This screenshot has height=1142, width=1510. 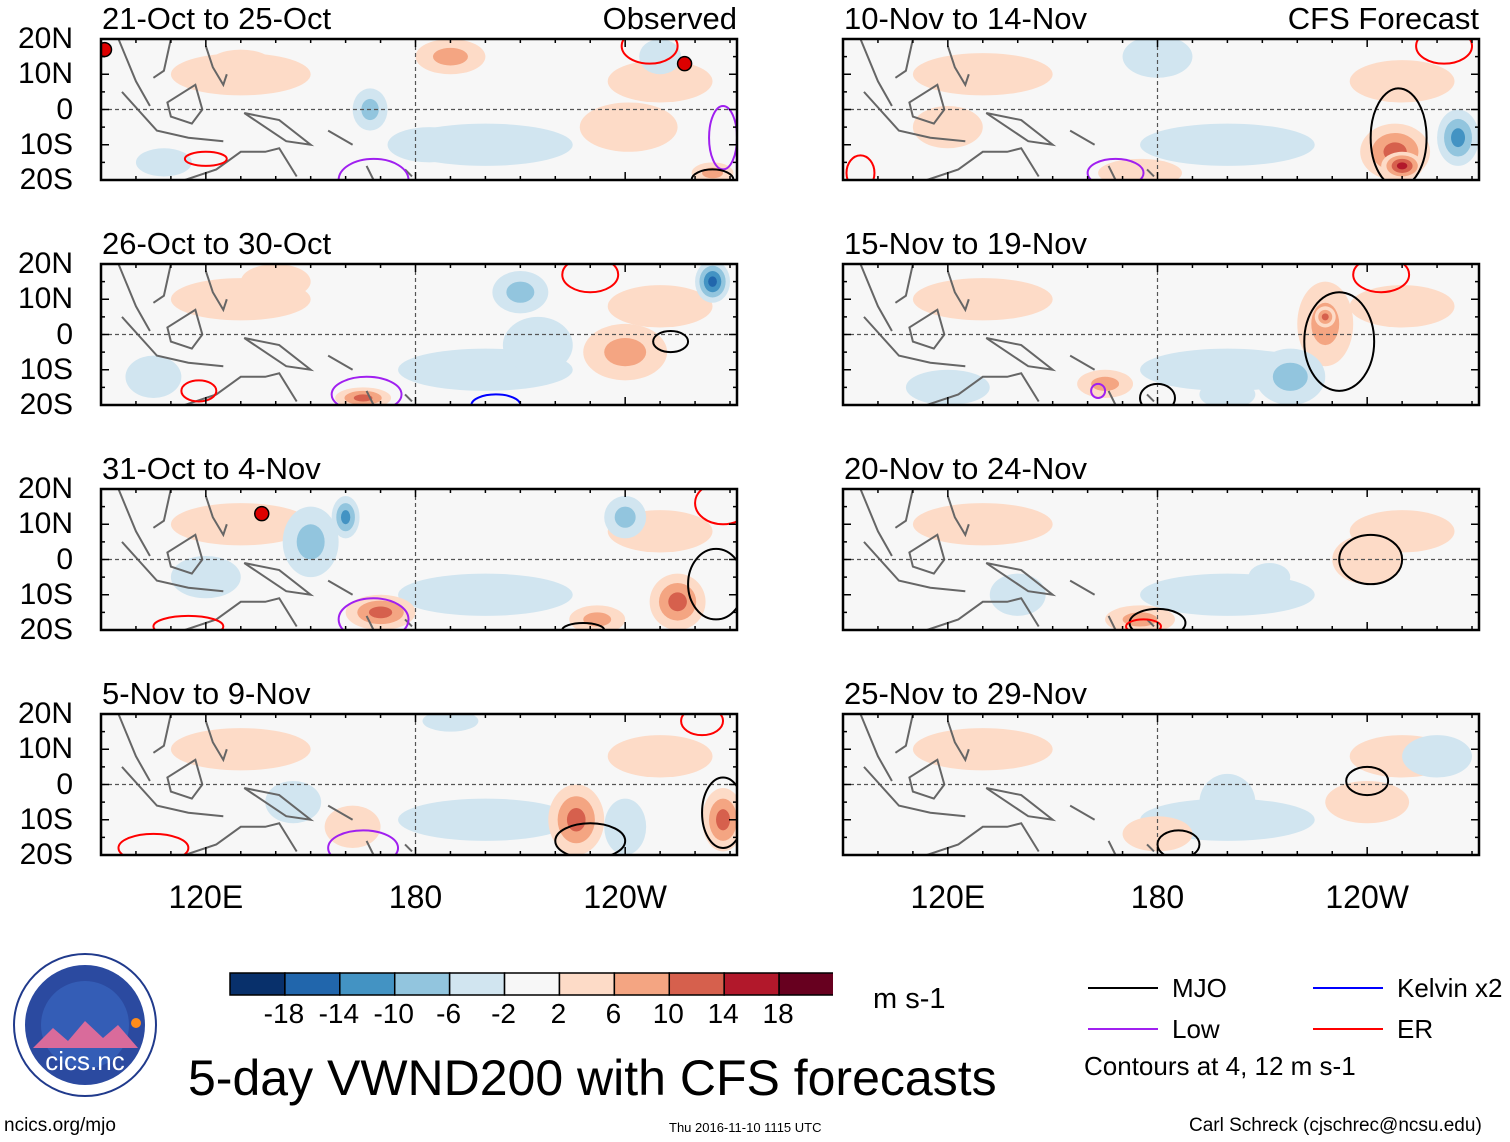 What do you see at coordinates (1335, 1125) in the screenshot?
I see `footer-author: Carl Schreck (cjschrec@ncsu.edu)` at bounding box center [1335, 1125].